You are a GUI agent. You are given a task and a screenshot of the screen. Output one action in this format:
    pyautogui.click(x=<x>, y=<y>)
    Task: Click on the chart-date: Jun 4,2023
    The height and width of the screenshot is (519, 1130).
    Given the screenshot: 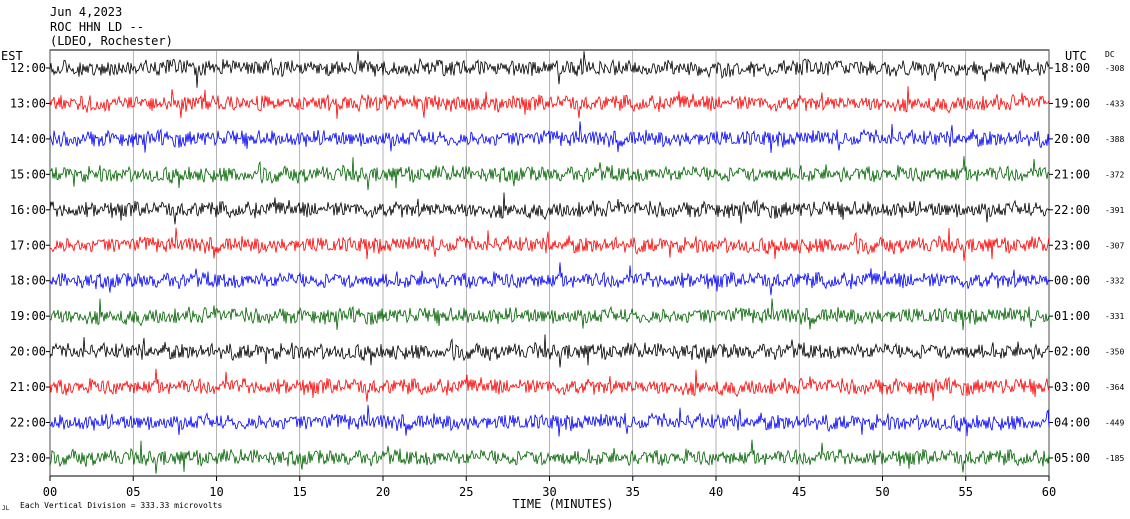 What is the action you would take?
    pyautogui.click(x=86, y=12)
    